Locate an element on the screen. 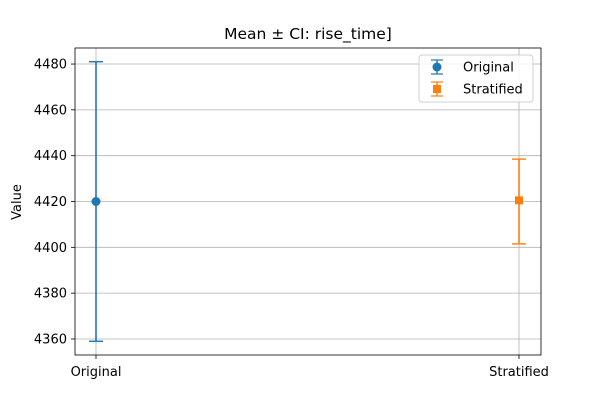 The image size is (600, 404). y-axis-label: Value is located at coordinates (17, 202).